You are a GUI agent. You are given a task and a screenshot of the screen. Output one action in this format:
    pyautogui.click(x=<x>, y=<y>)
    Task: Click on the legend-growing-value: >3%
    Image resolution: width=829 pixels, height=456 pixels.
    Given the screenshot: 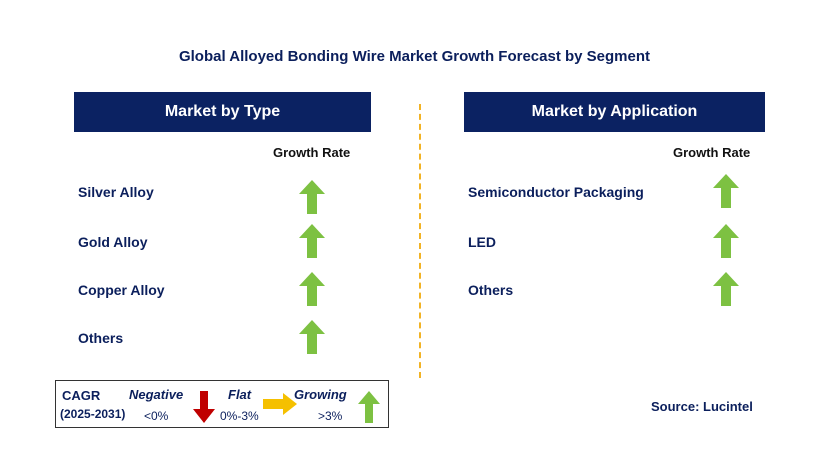 What is the action you would take?
    pyautogui.click(x=330, y=416)
    